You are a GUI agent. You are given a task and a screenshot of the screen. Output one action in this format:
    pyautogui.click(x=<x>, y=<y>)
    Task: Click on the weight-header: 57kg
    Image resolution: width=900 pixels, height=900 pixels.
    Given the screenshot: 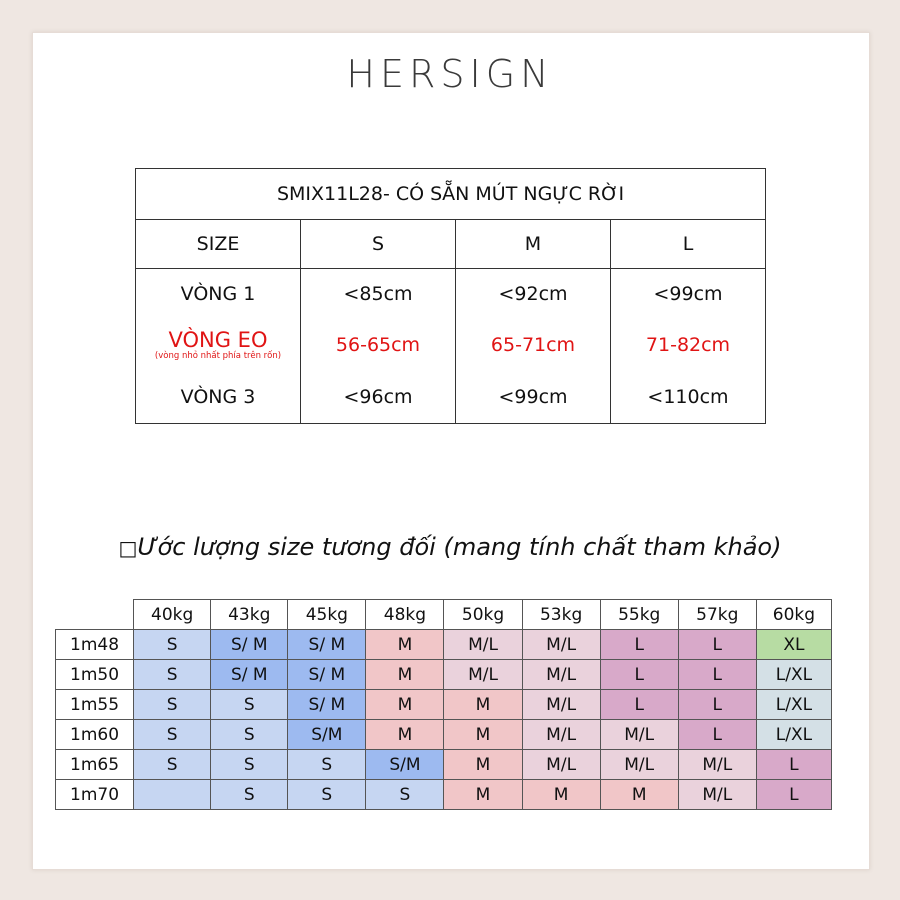 What is the action you would take?
    pyautogui.click(x=717, y=614)
    